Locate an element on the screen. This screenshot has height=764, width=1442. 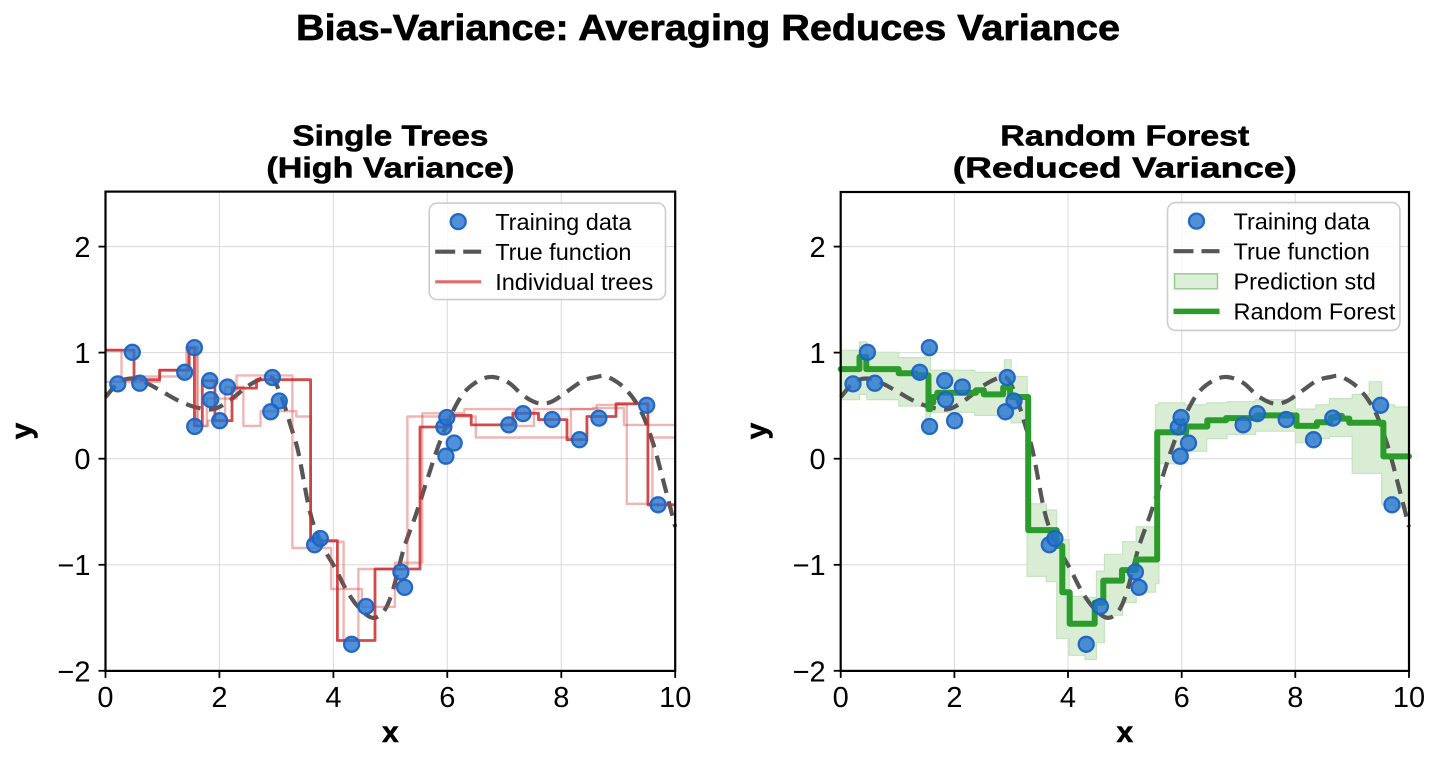
svg-text: (High Variance) is located at coordinates (390, 169).